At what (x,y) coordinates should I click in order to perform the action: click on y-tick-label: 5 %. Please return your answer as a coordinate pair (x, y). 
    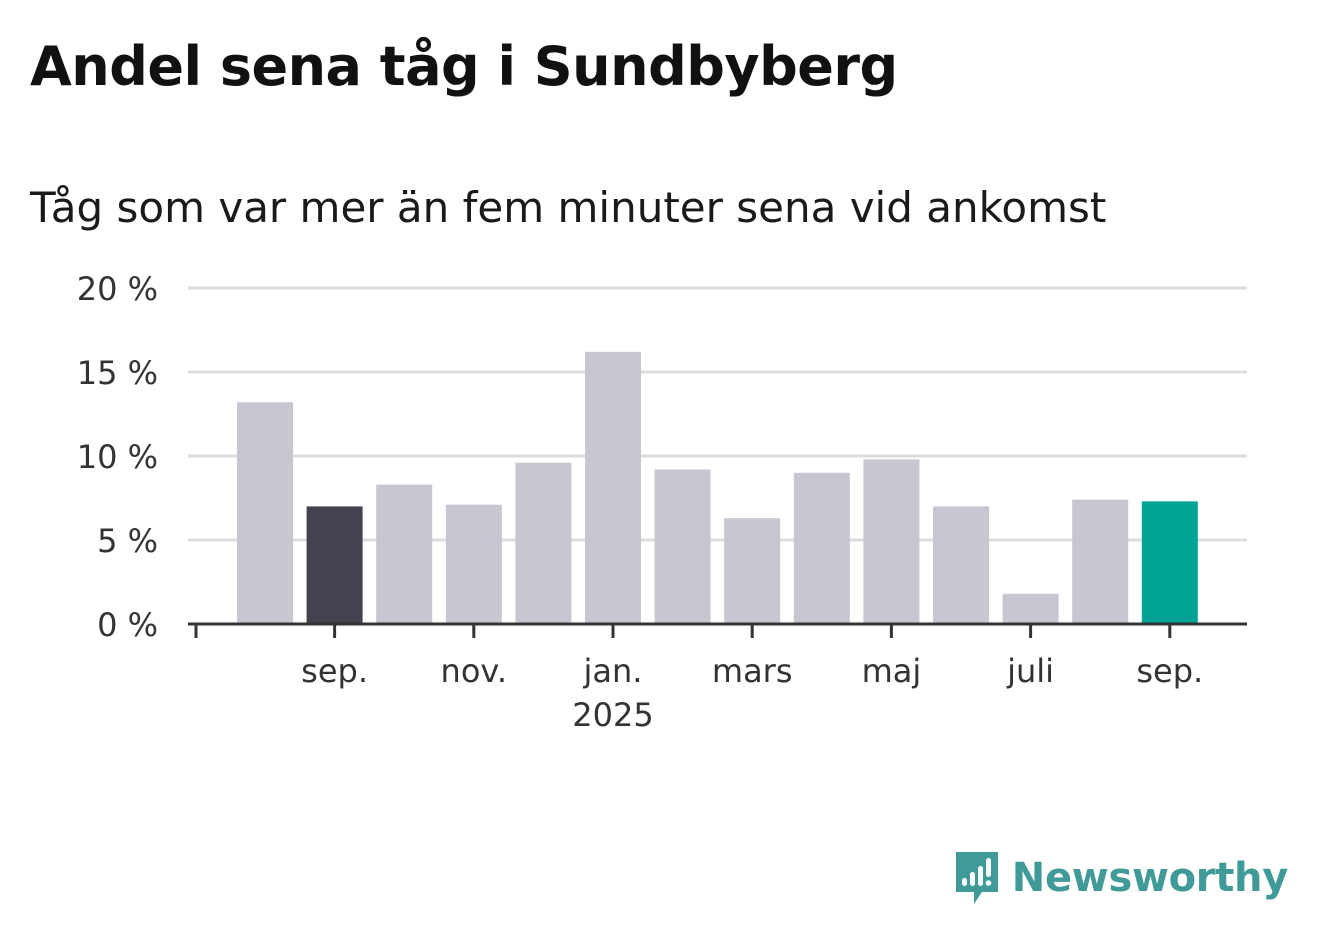
    Looking at the image, I should click on (127, 541).